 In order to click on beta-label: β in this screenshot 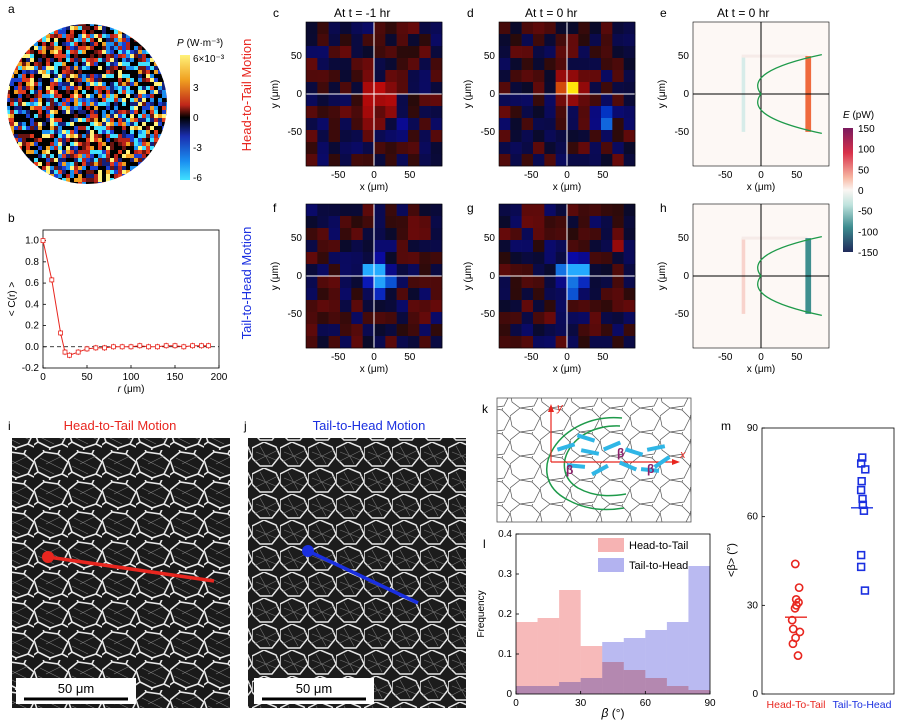, I will do `click(620, 453)`.